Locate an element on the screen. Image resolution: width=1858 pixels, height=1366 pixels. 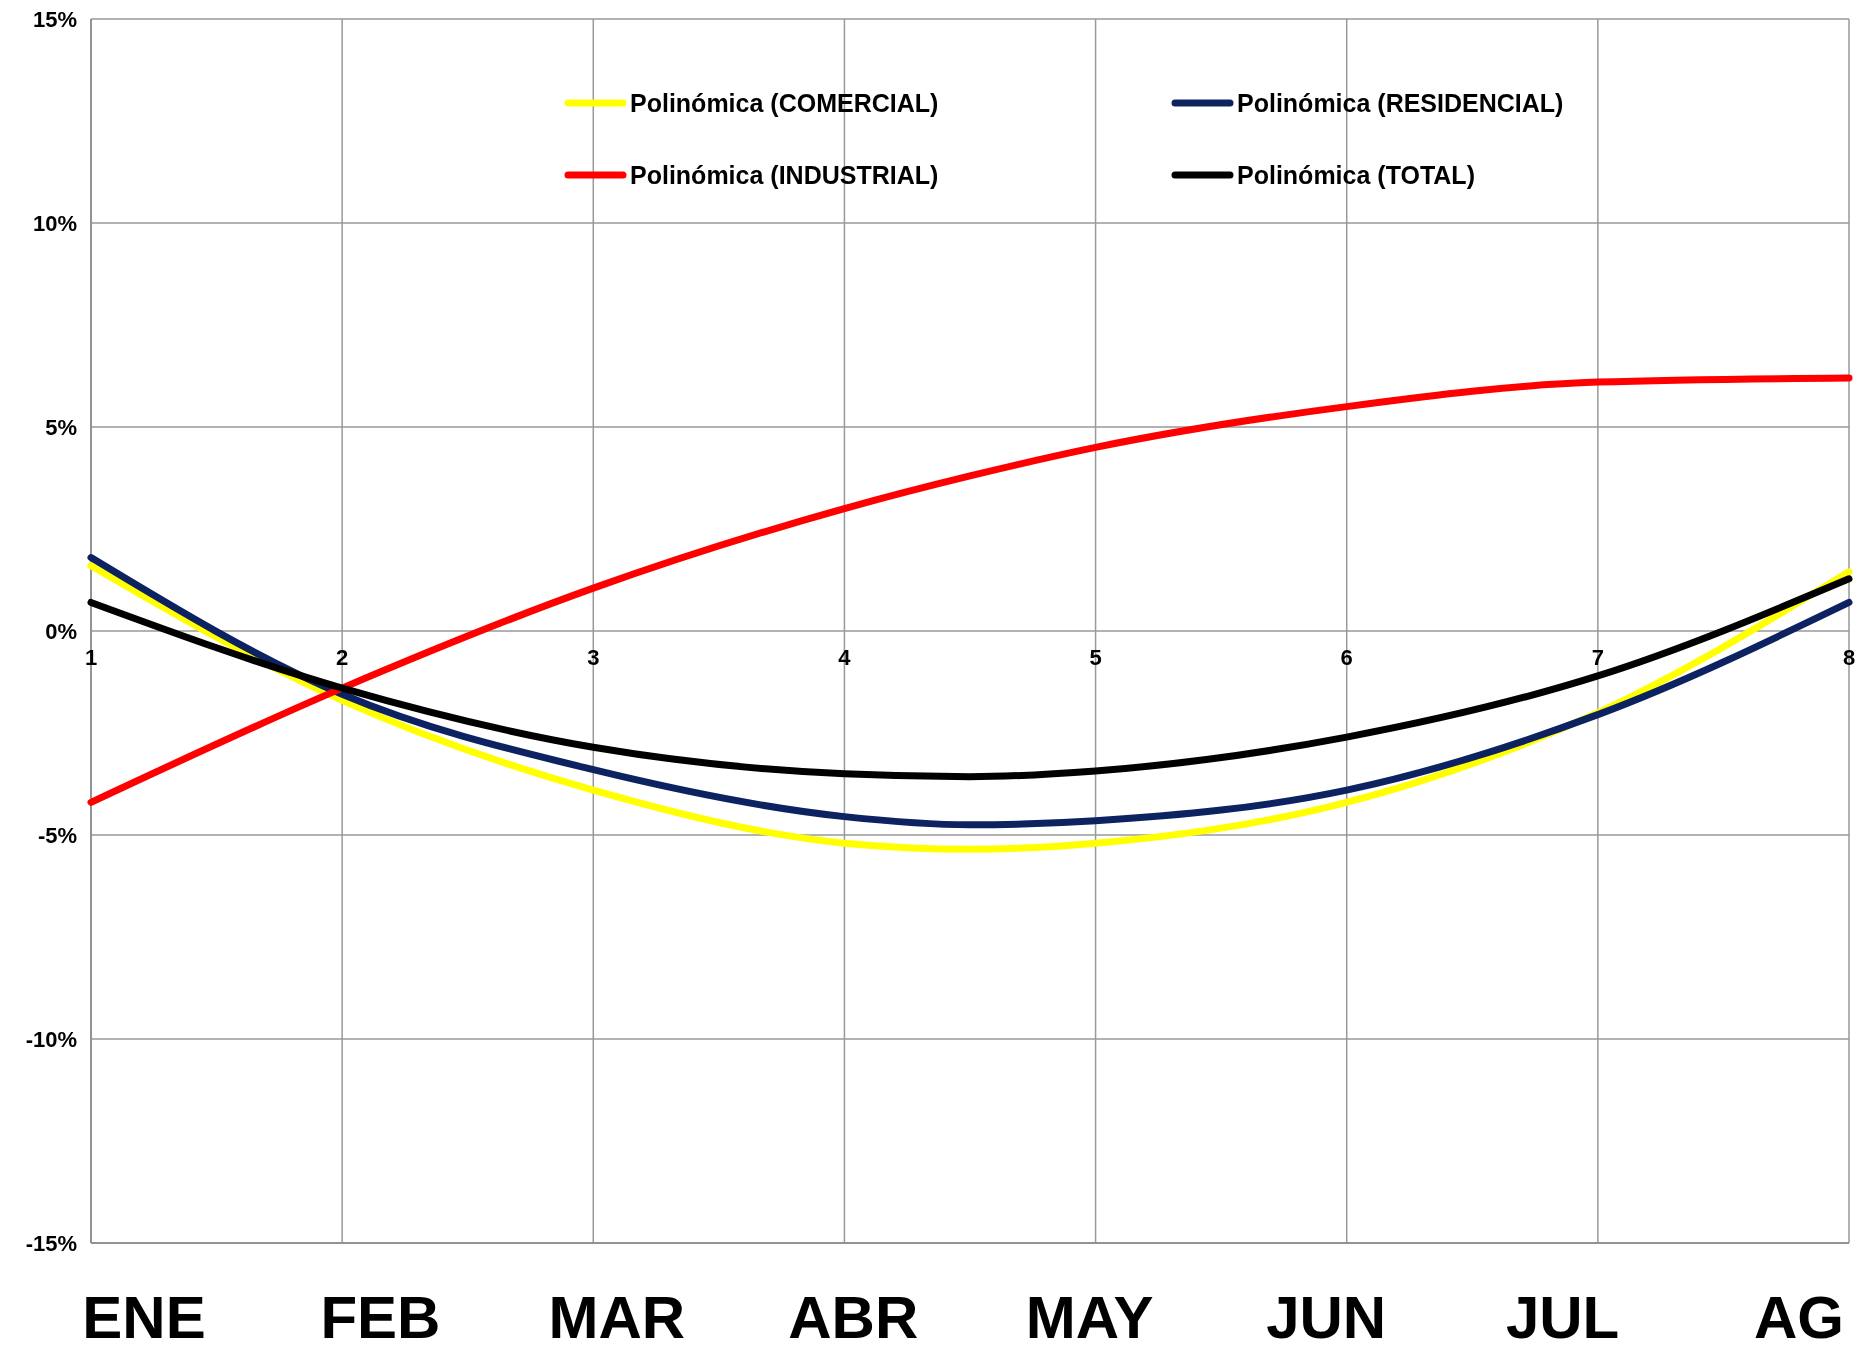
y-tick-label: 15% is located at coordinates (54, 19).